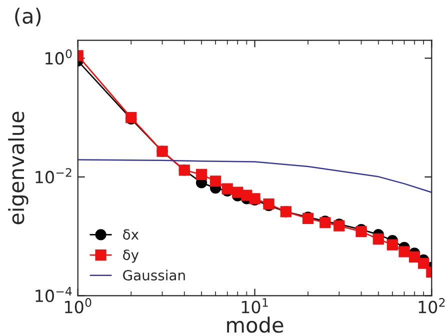  I want to click on x-tick-label: 10$^{0}$, so click(78, 306).